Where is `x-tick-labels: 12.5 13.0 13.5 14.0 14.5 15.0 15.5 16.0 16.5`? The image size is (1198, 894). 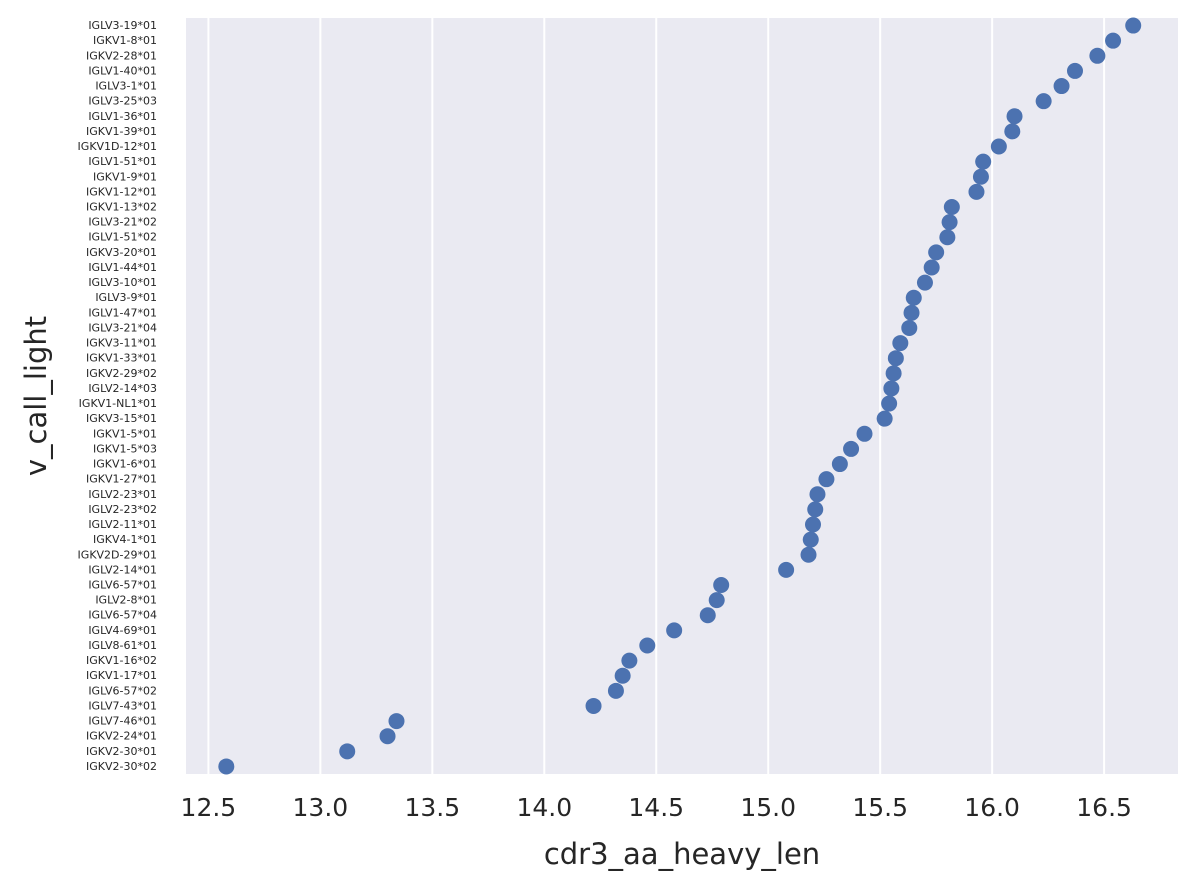
x-tick-labels: 12.5 13.0 13.5 14.0 14.5 15.0 15.5 16.0 16.5 is located at coordinates (656, 807).